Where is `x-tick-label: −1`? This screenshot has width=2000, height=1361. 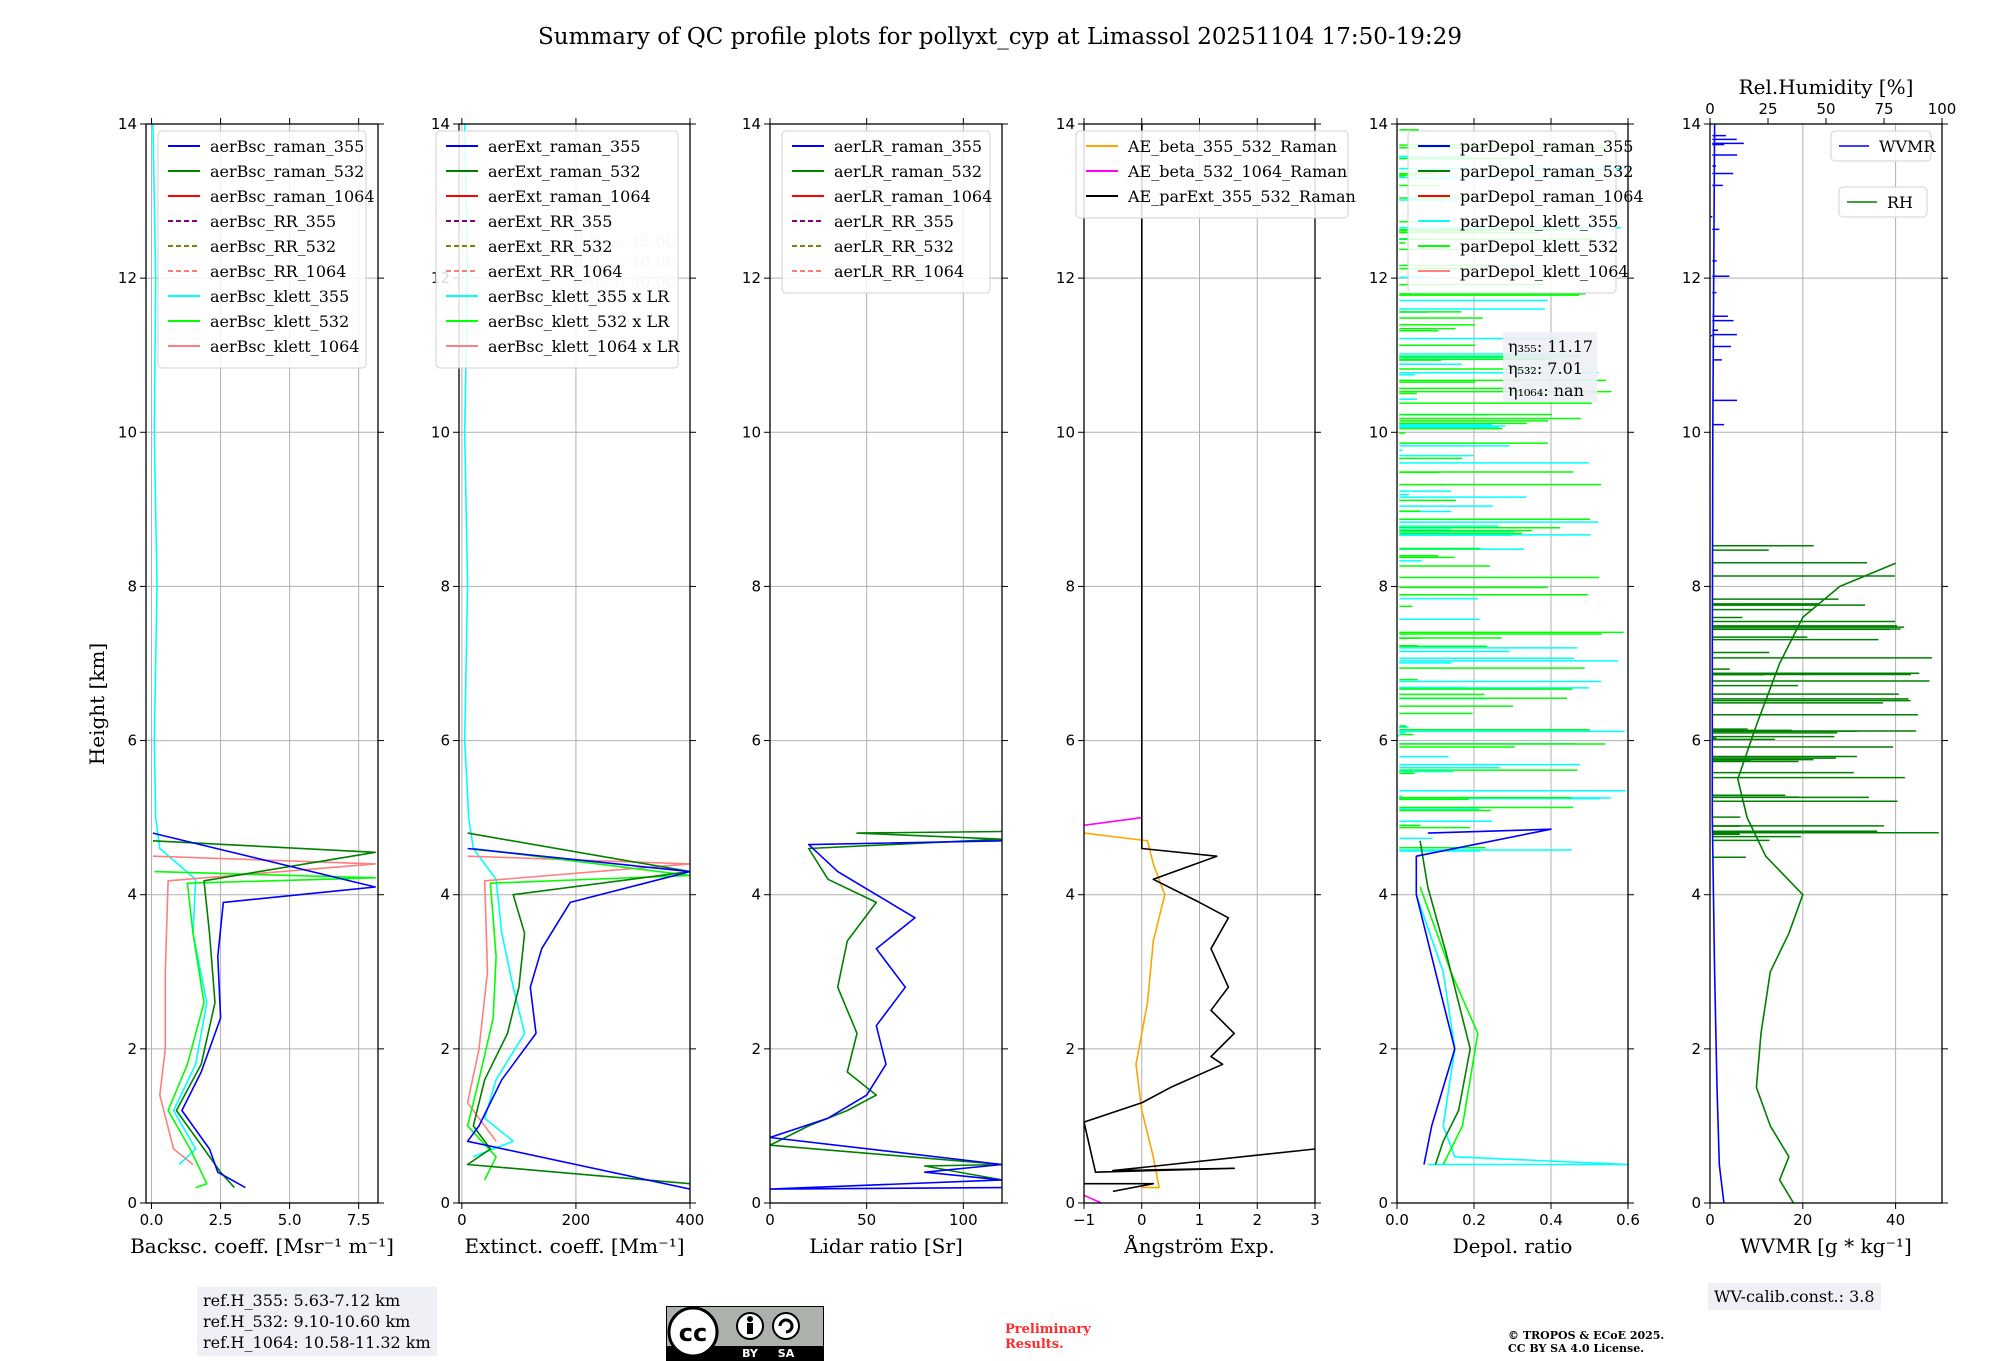
x-tick-label: −1 is located at coordinates (1084, 1220).